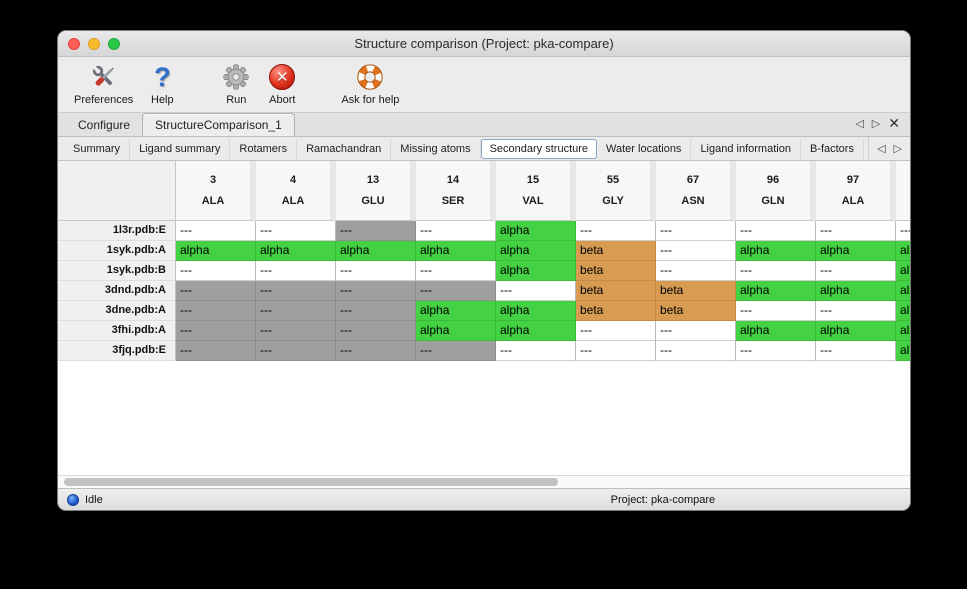 This screenshot has width=967, height=589. I want to click on tab-ramachandran: Ramachandran, so click(344, 148).